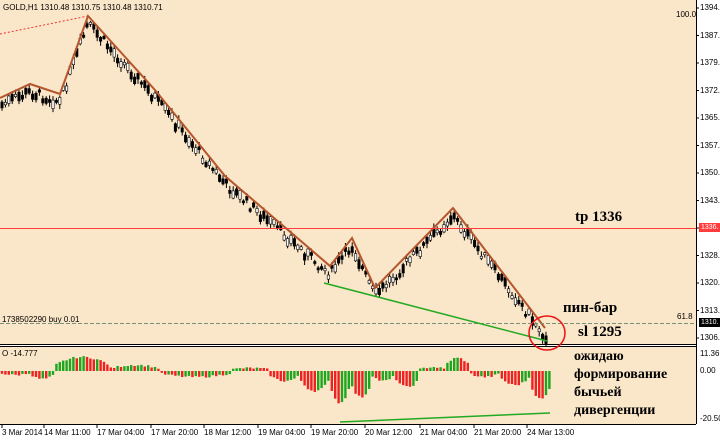  I want to click on order-line-label: 1738502290 buy 0.01, so click(41, 319).